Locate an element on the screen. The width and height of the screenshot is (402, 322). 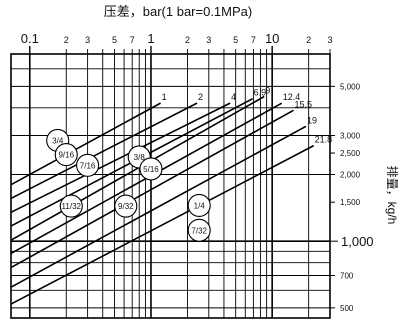
y-axis-label-wrap: 排量，kg/h is located at coordinates (387, 195).